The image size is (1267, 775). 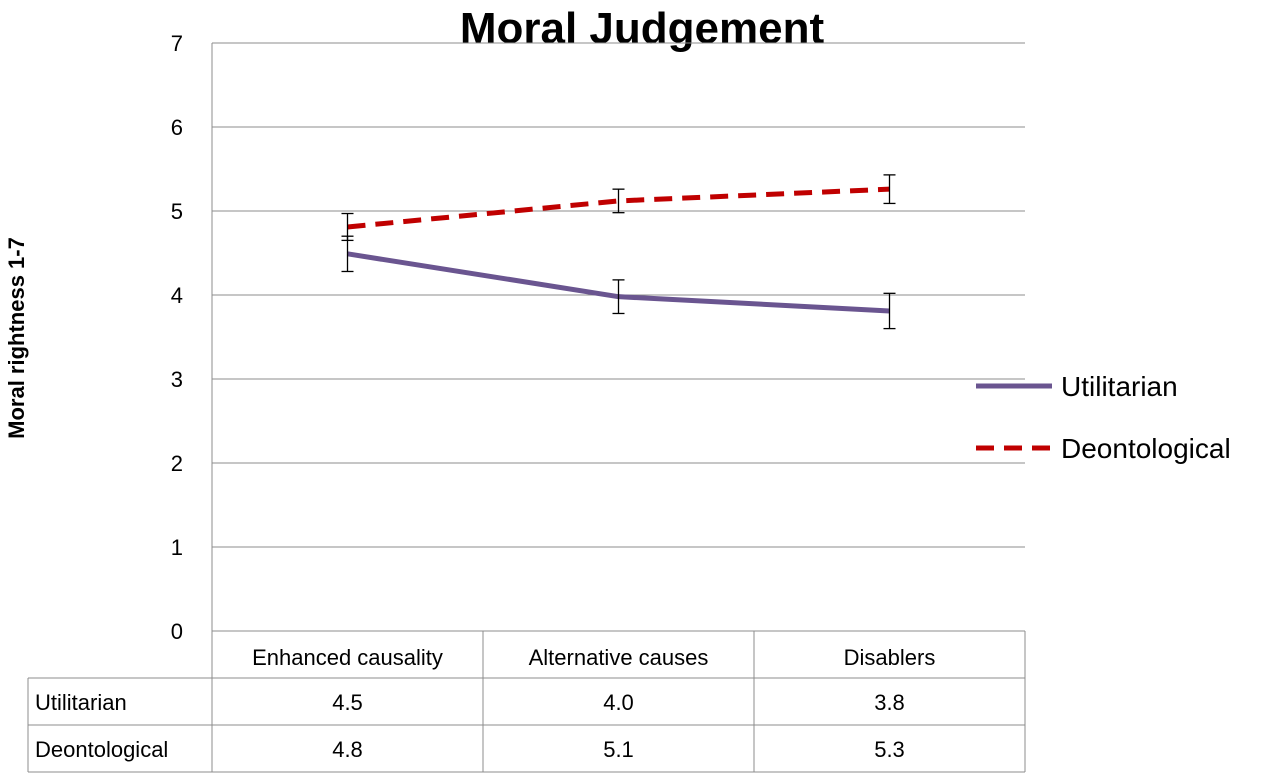 What do you see at coordinates (1103, 417) in the screenshot?
I see `legend: Utilitarian Deontological` at bounding box center [1103, 417].